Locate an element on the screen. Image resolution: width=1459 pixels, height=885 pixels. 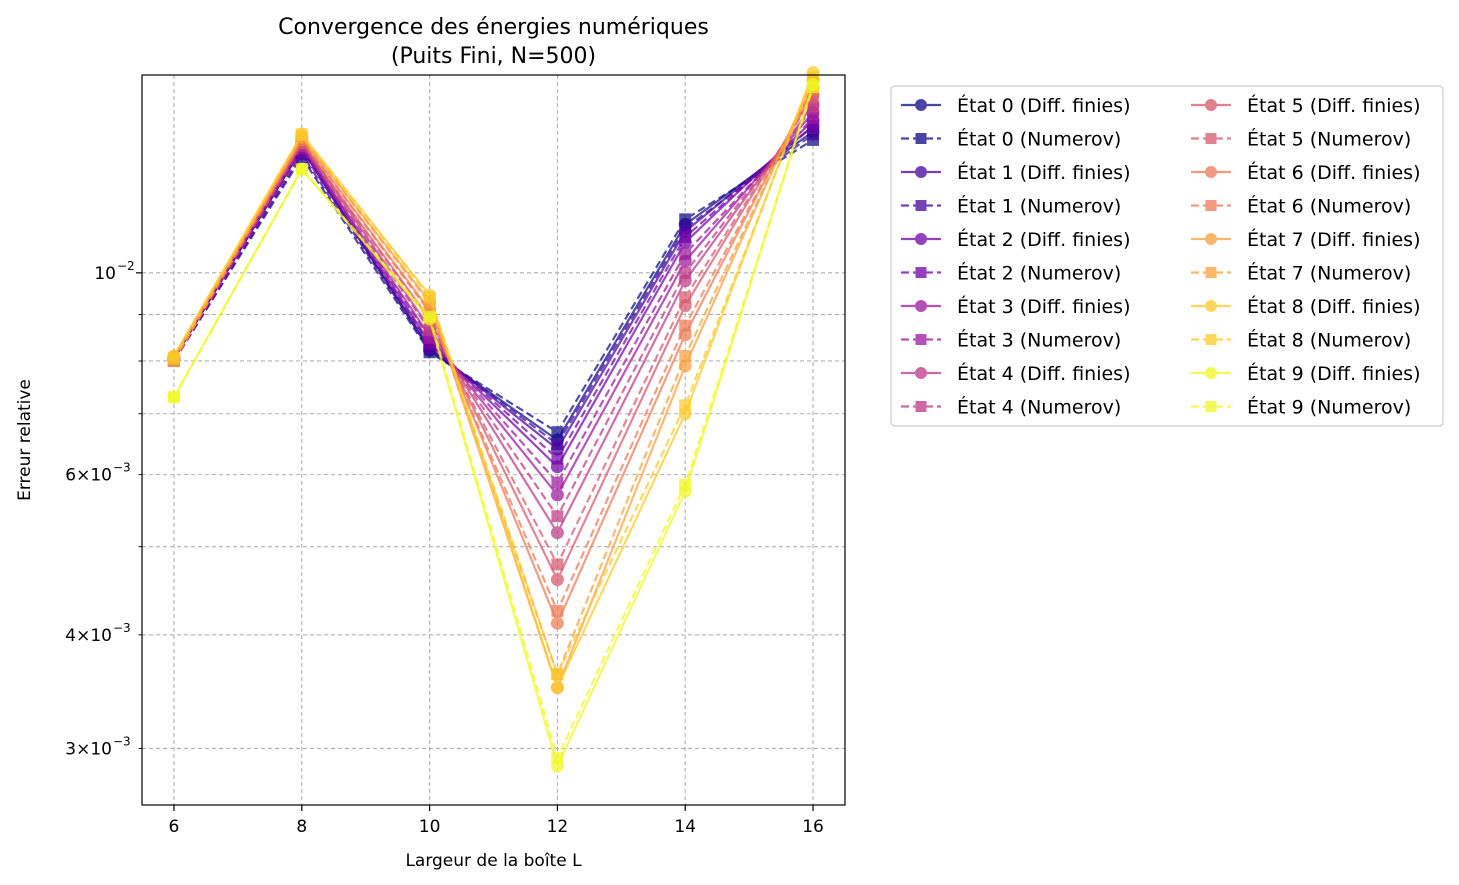
chart-title-line-1: Convergence des énergies numériques is located at coordinates (493, 27).